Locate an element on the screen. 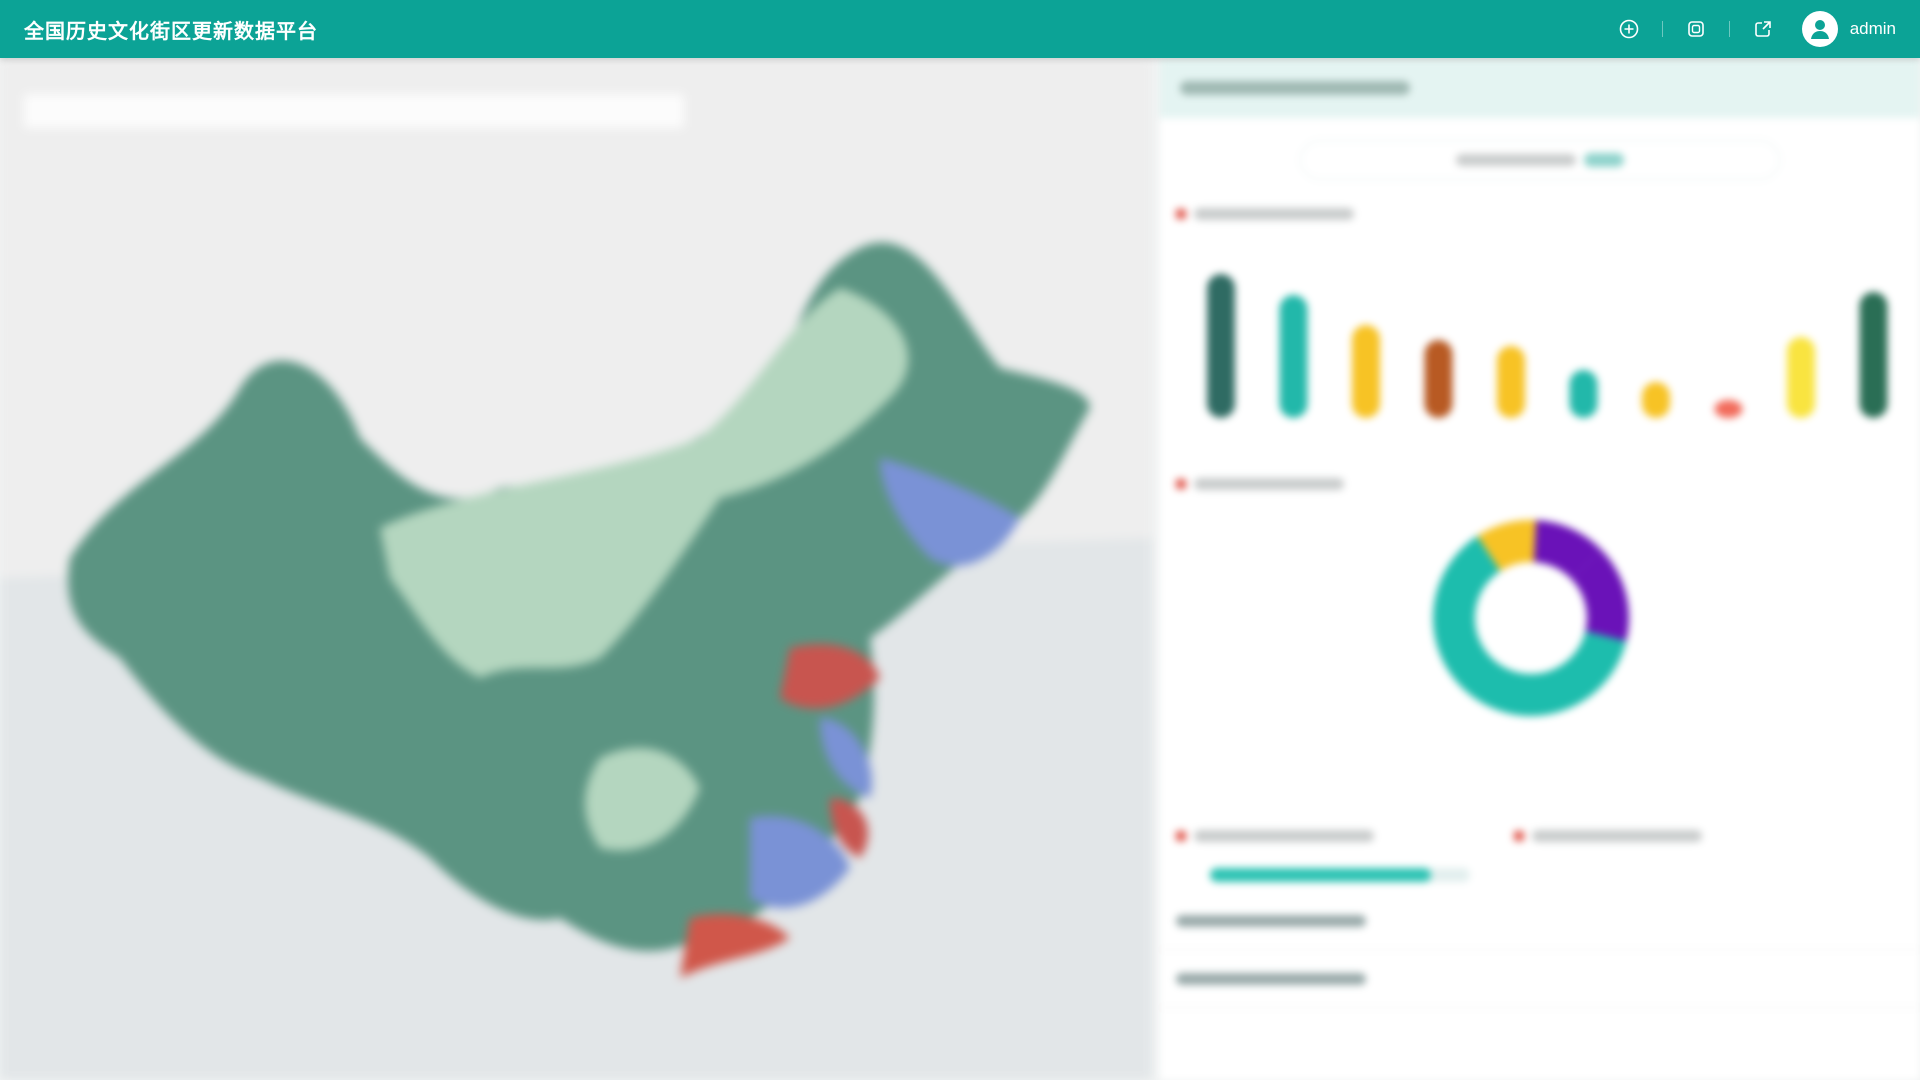 The height and width of the screenshot is (1080, 1920). panel-header is located at coordinates (1540, 88).